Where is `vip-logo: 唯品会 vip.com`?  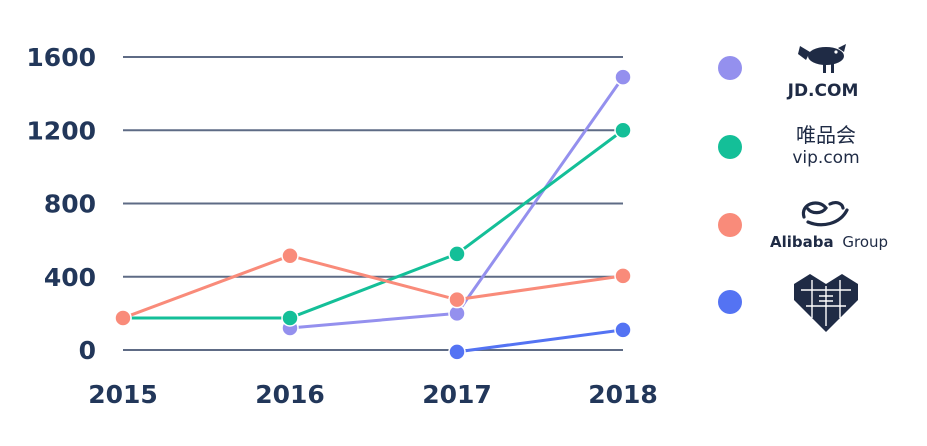
vip-logo: 唯品会 vip.com is located at coordinates (825, 145).